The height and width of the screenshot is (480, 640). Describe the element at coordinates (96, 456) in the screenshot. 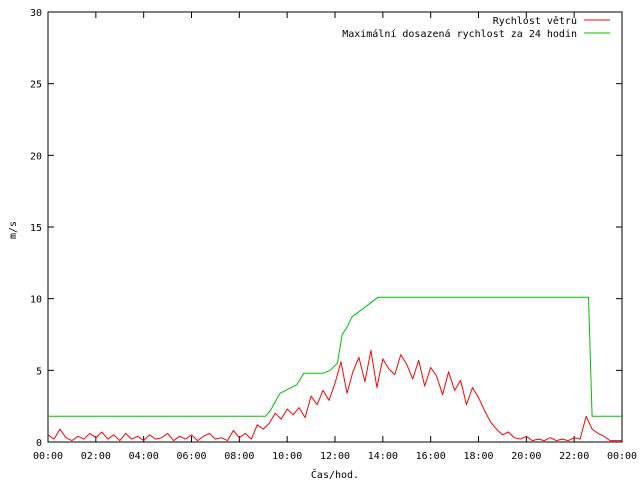

I see `x-tick-label: 02:00` at that location.